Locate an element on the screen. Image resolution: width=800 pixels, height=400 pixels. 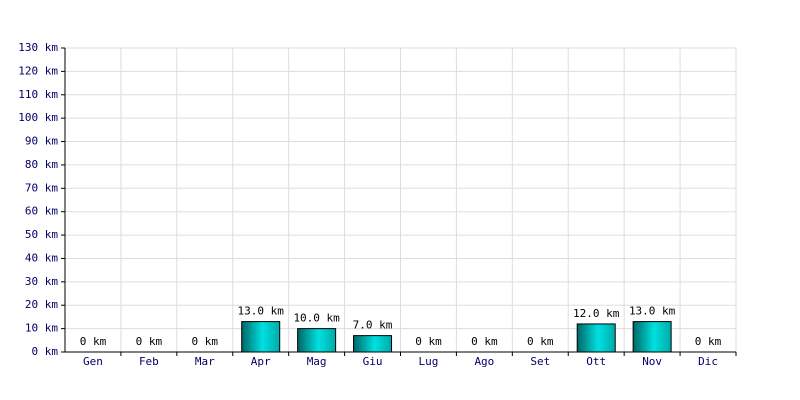
x-tick-label: Apr is located at coordinates (261, 361).